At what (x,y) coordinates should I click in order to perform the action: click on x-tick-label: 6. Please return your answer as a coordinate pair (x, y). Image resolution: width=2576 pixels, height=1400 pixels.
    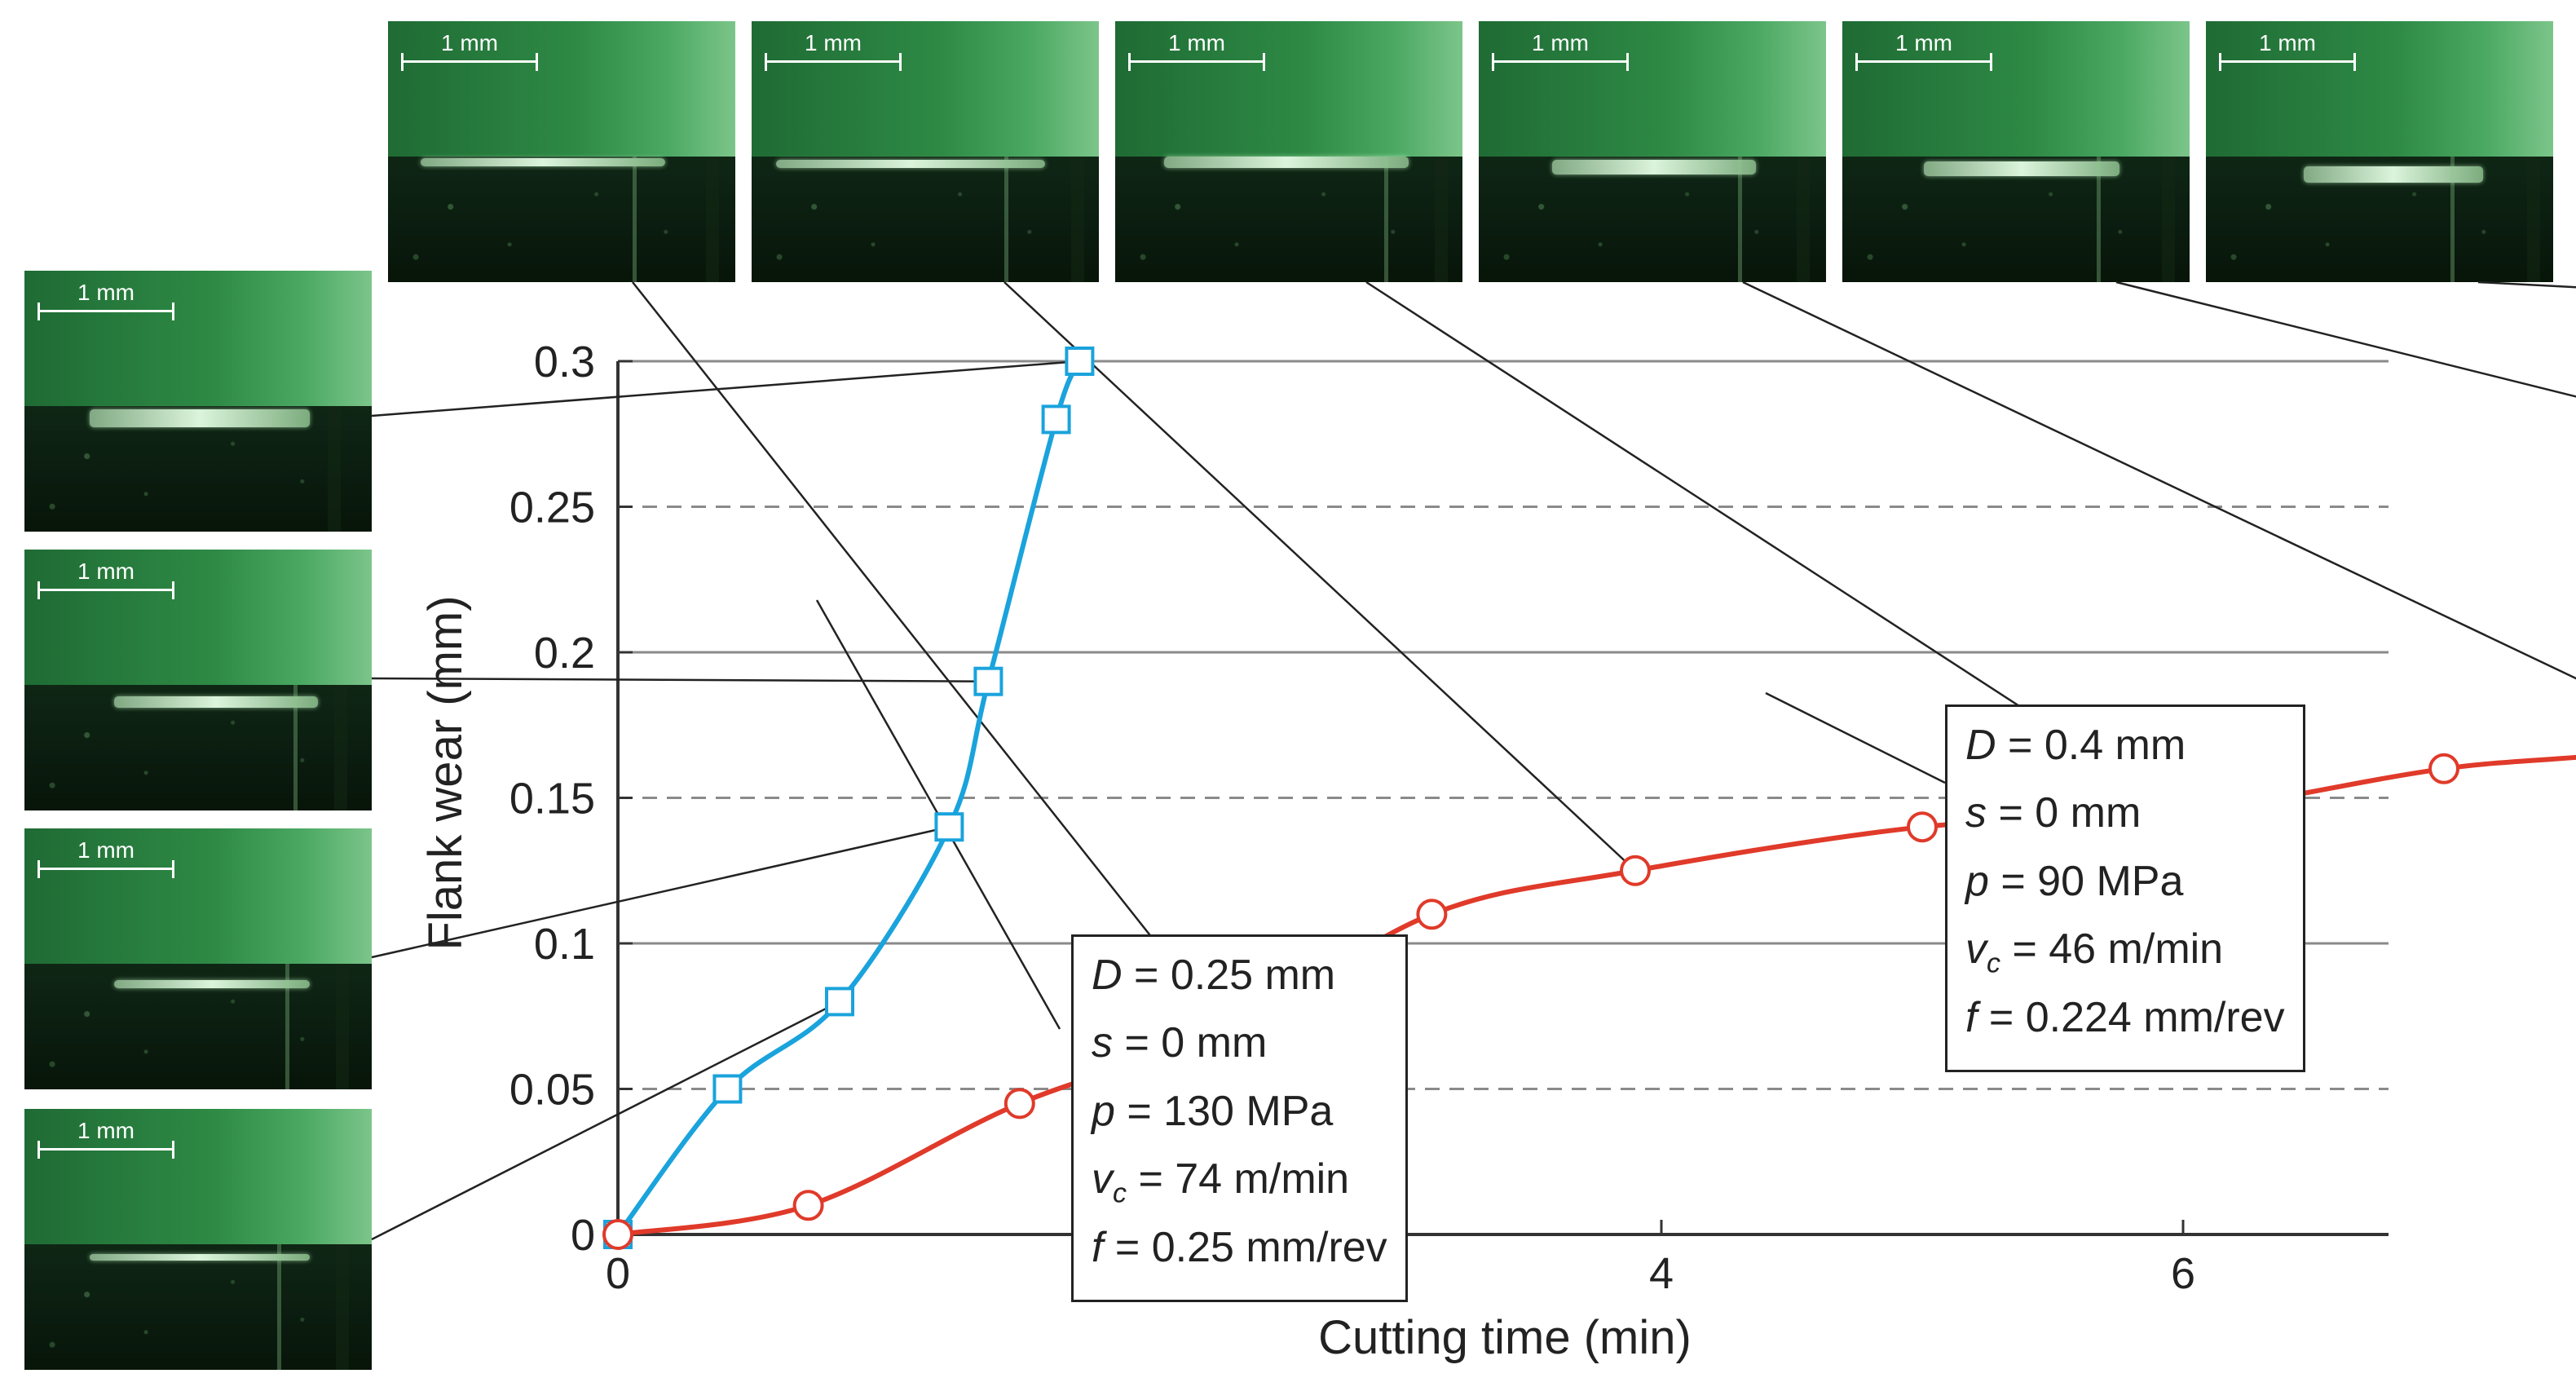
    Looking at the image, I should click on (2183, 1273).